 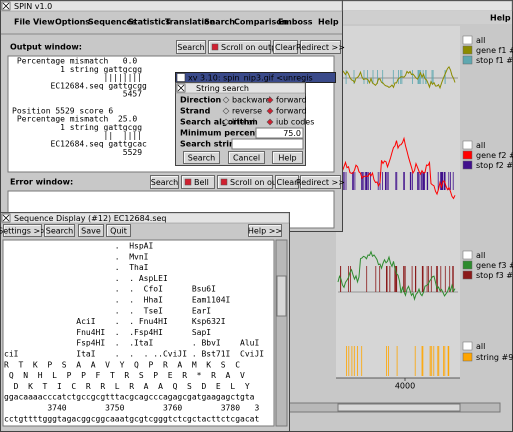 What do you see at coordinates (115, 321) in the screenshot?
I see `sequence-line: AciI . . Fnu4HI Ksp632I` at bounding box center [115, 321].